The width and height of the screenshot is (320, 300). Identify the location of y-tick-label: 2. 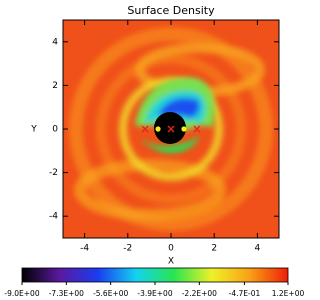
(55, 86).